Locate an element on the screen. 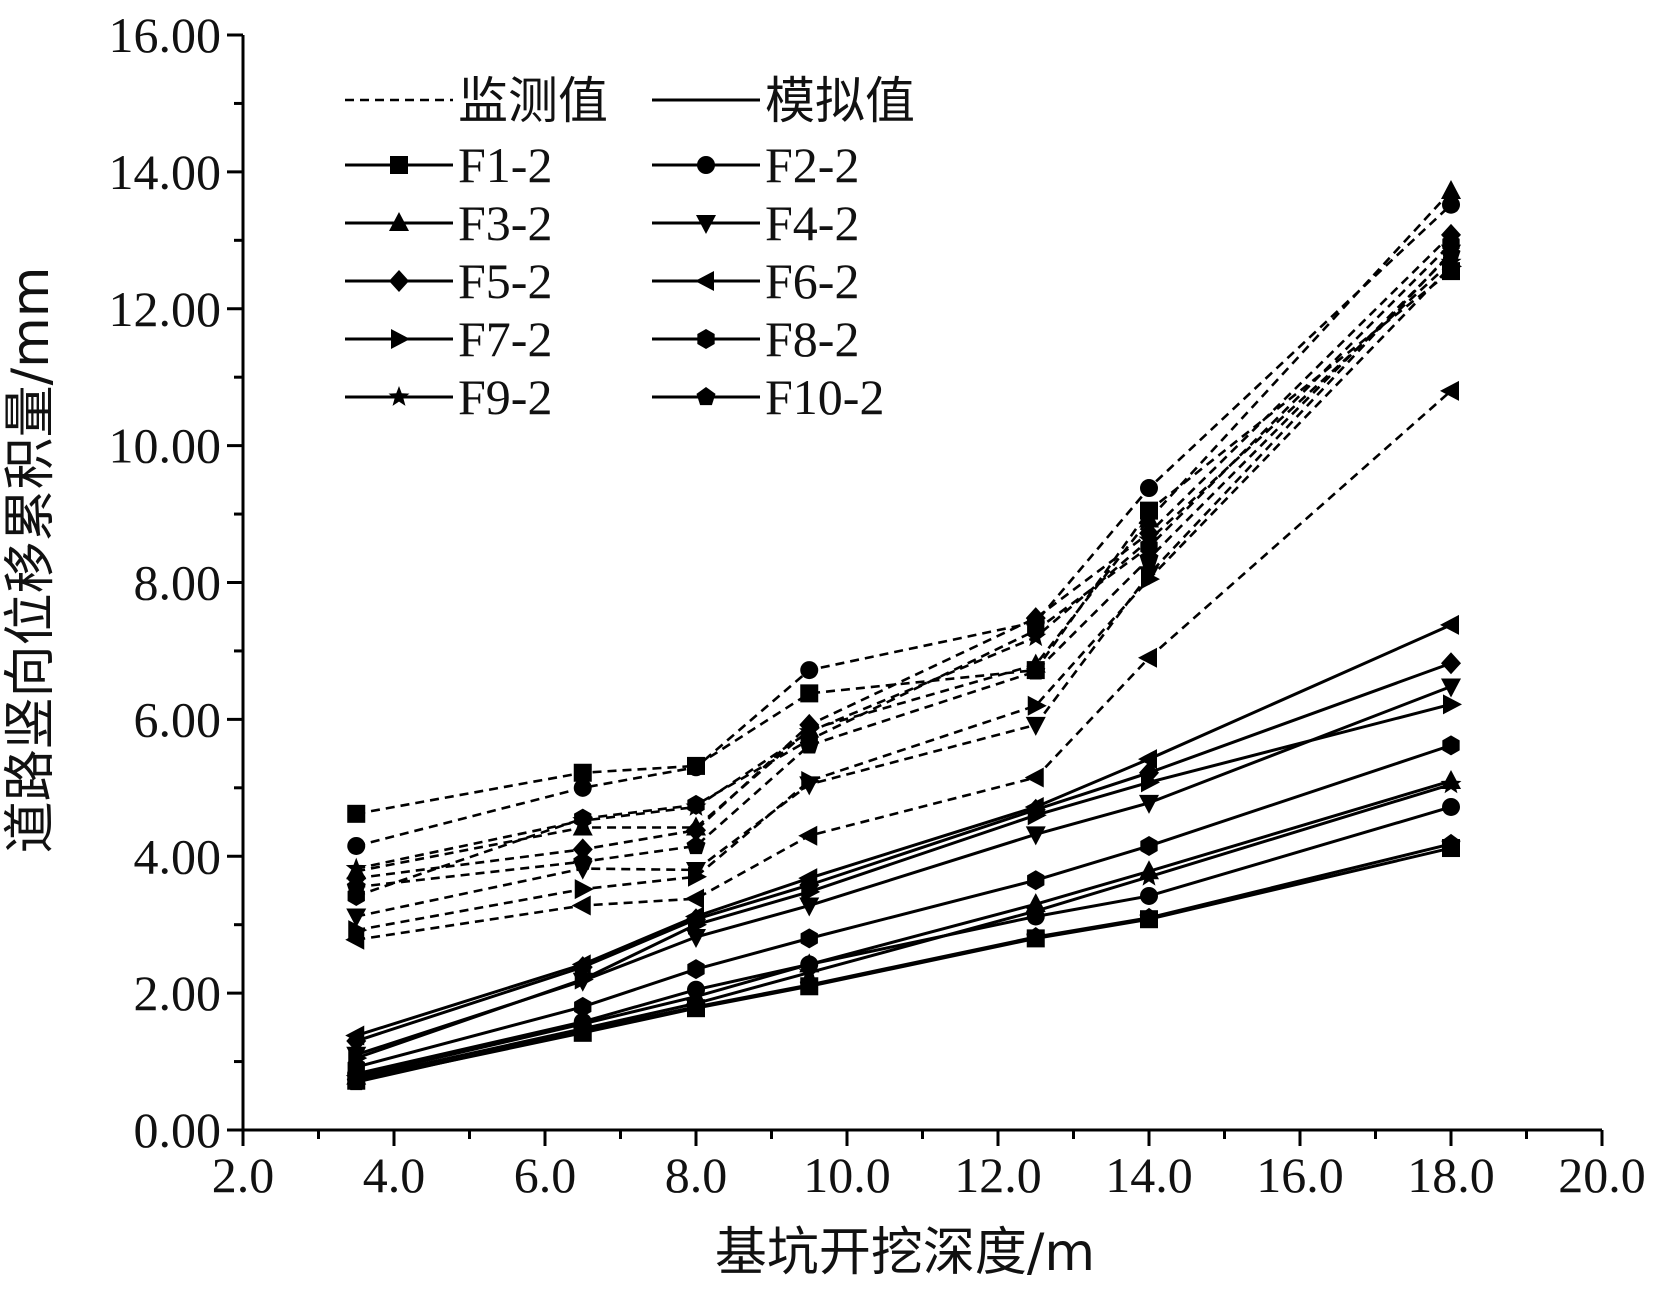 This screenshot has width=1657, height=1291. legend-item-f1-2: F1-2 is located at coordinates (448, 165).